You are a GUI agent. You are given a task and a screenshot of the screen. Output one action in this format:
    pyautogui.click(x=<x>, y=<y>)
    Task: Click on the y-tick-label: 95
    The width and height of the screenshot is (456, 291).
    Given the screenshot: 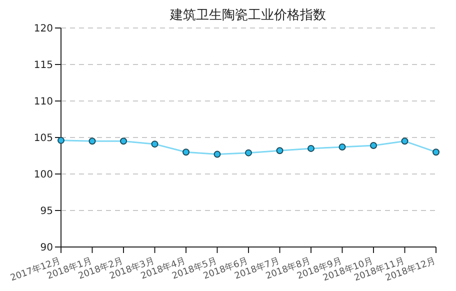 What is the action you would take?
    pyautogui.click(x=46, y=212)
    